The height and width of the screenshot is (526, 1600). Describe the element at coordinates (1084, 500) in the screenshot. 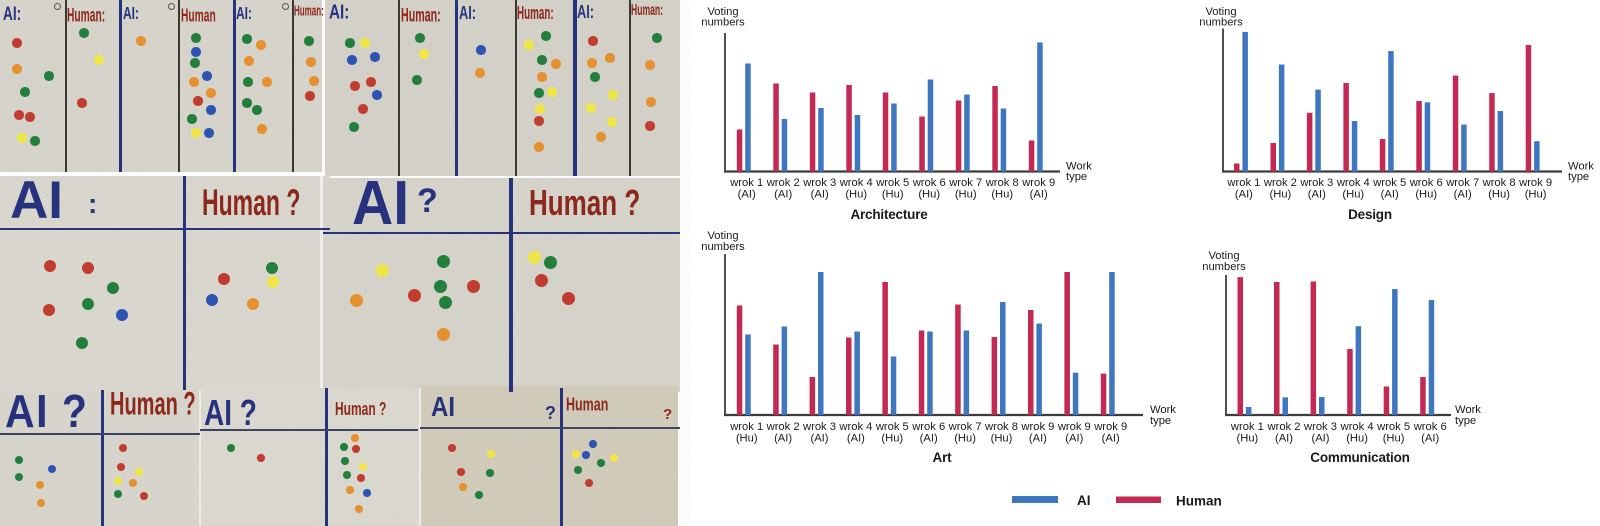

I see `svg-text: AI` at that location.